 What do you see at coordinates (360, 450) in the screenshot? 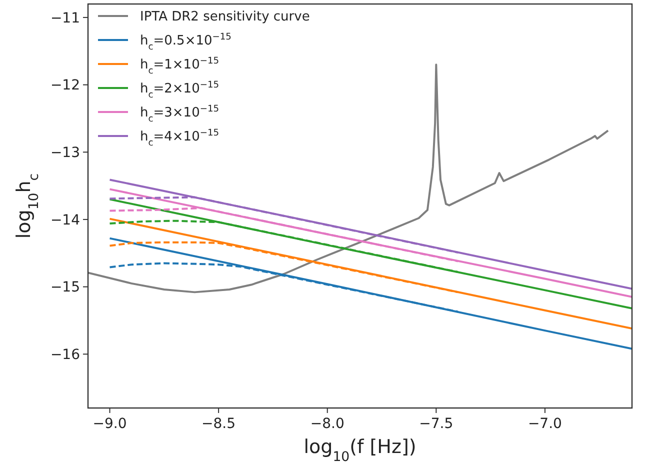
I see `x-axis-title: log$_{10}$(f [Hz])` at bounding box center [360, 450].